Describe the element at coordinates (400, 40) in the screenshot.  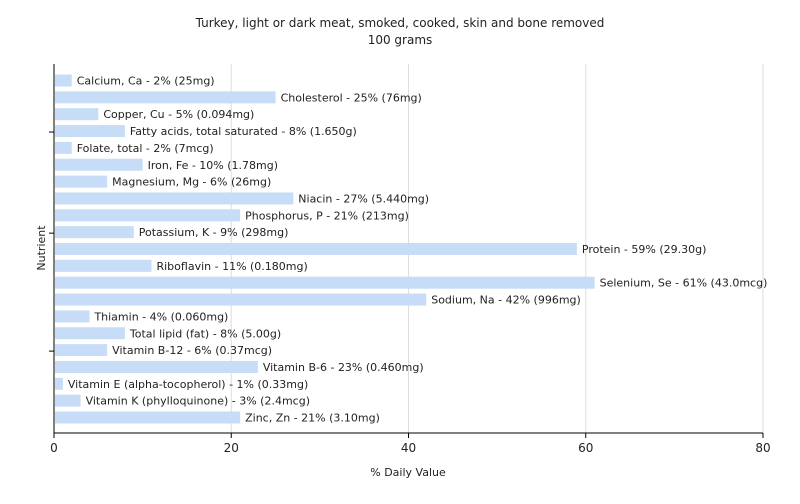
I see `chart-subtitle: 100 grams` at that location.